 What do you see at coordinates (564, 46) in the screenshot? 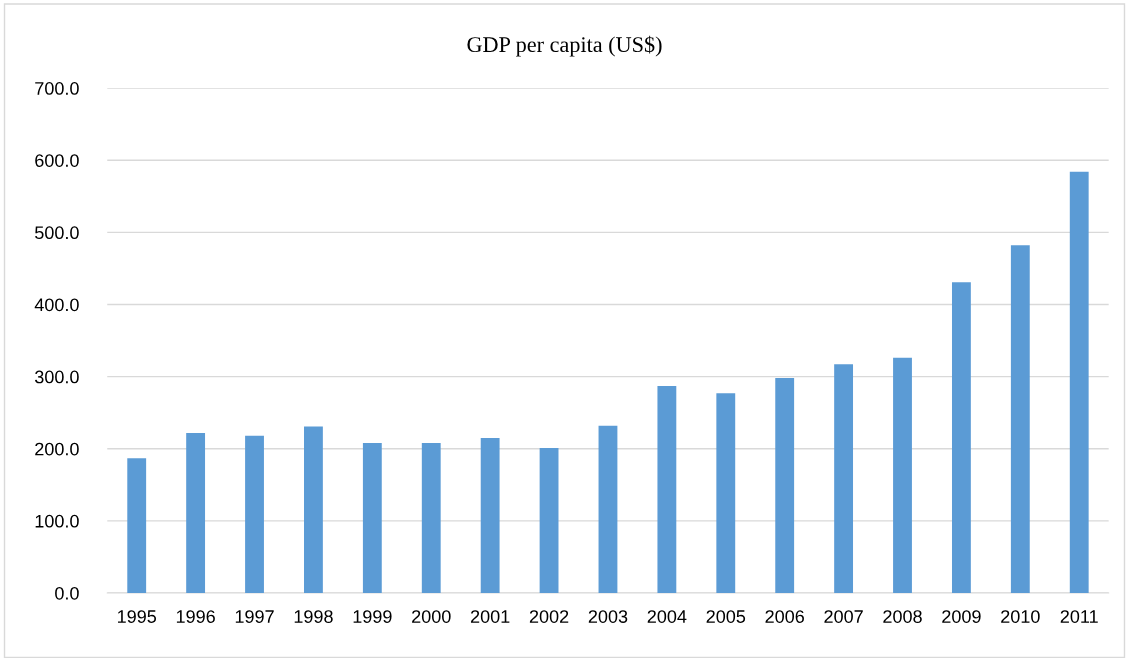
I see `chart-title: GDP per capita (US$)` at bounding box center [564, 46].